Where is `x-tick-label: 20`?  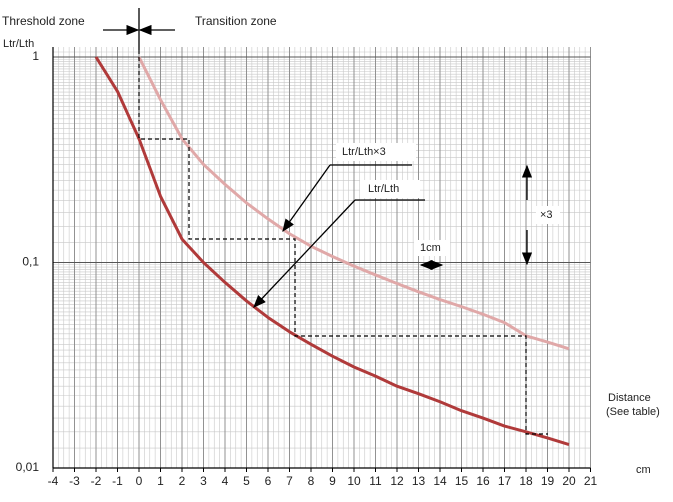
x-tick-label: 20 is located at coordinates (569, 481).